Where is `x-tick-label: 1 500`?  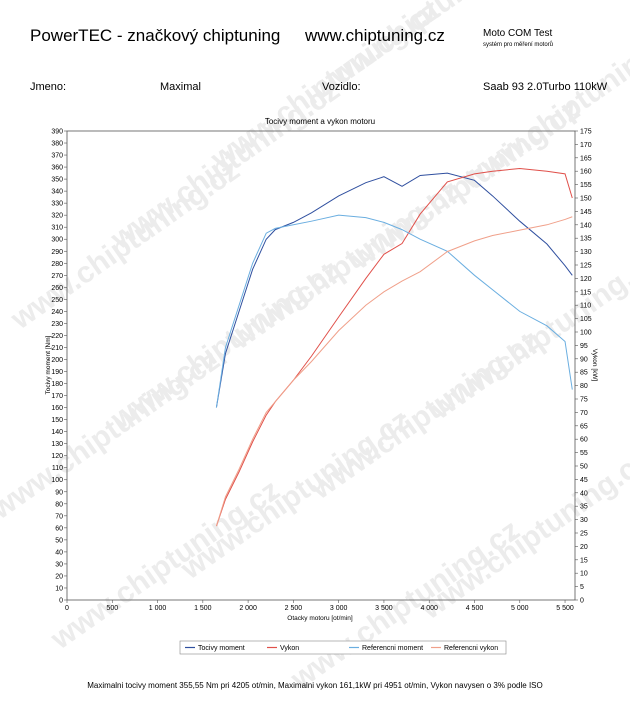 x-tick-label: 1 500 is located at coordinates (203, 608).